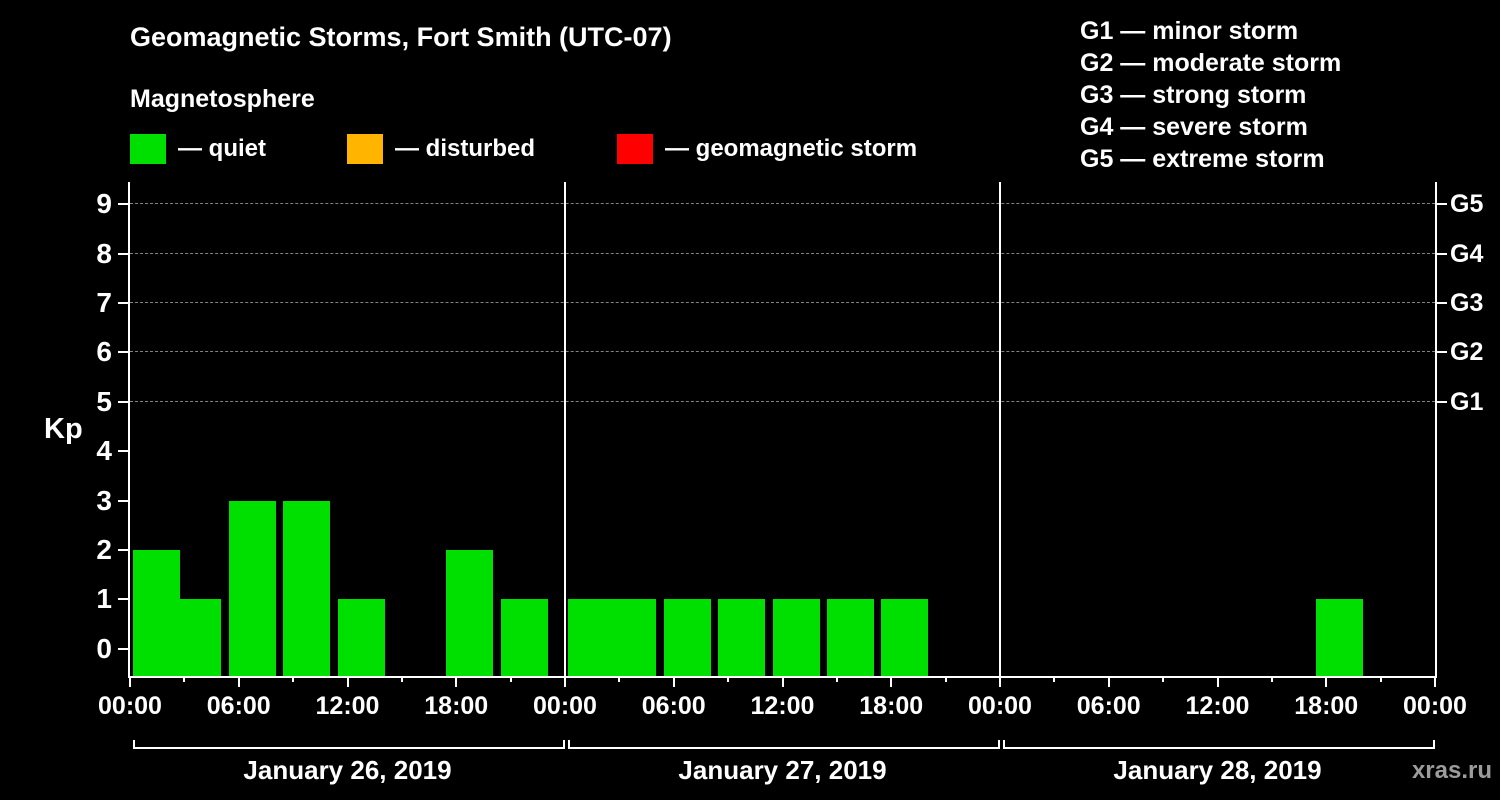 The height and width of the screenshot is (800, 1500). I want to click on y-axis-label: 6, so click(104, 352).